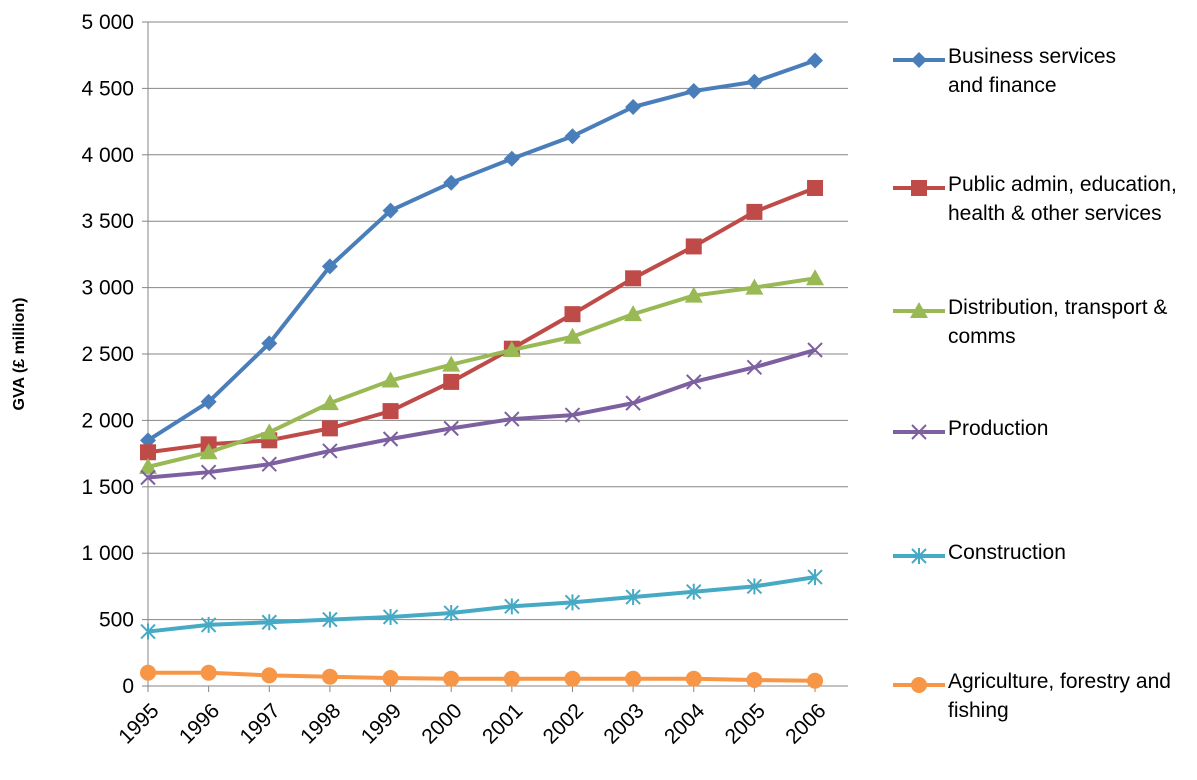 This screenshot has width=1197, height=780. I want to click on y-tick-label: 3 500, so click(107, 221).